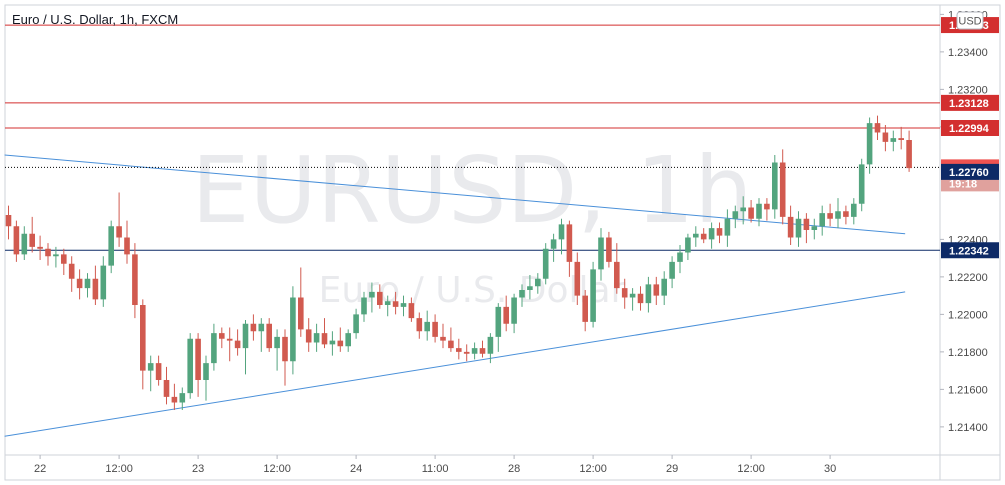 Image resolution: width=1005 pixels, height=485 pixels. Describe the element at coordinates (968, 390) in the screenshot. I see `price-tick-label: 1.21600` at that location.